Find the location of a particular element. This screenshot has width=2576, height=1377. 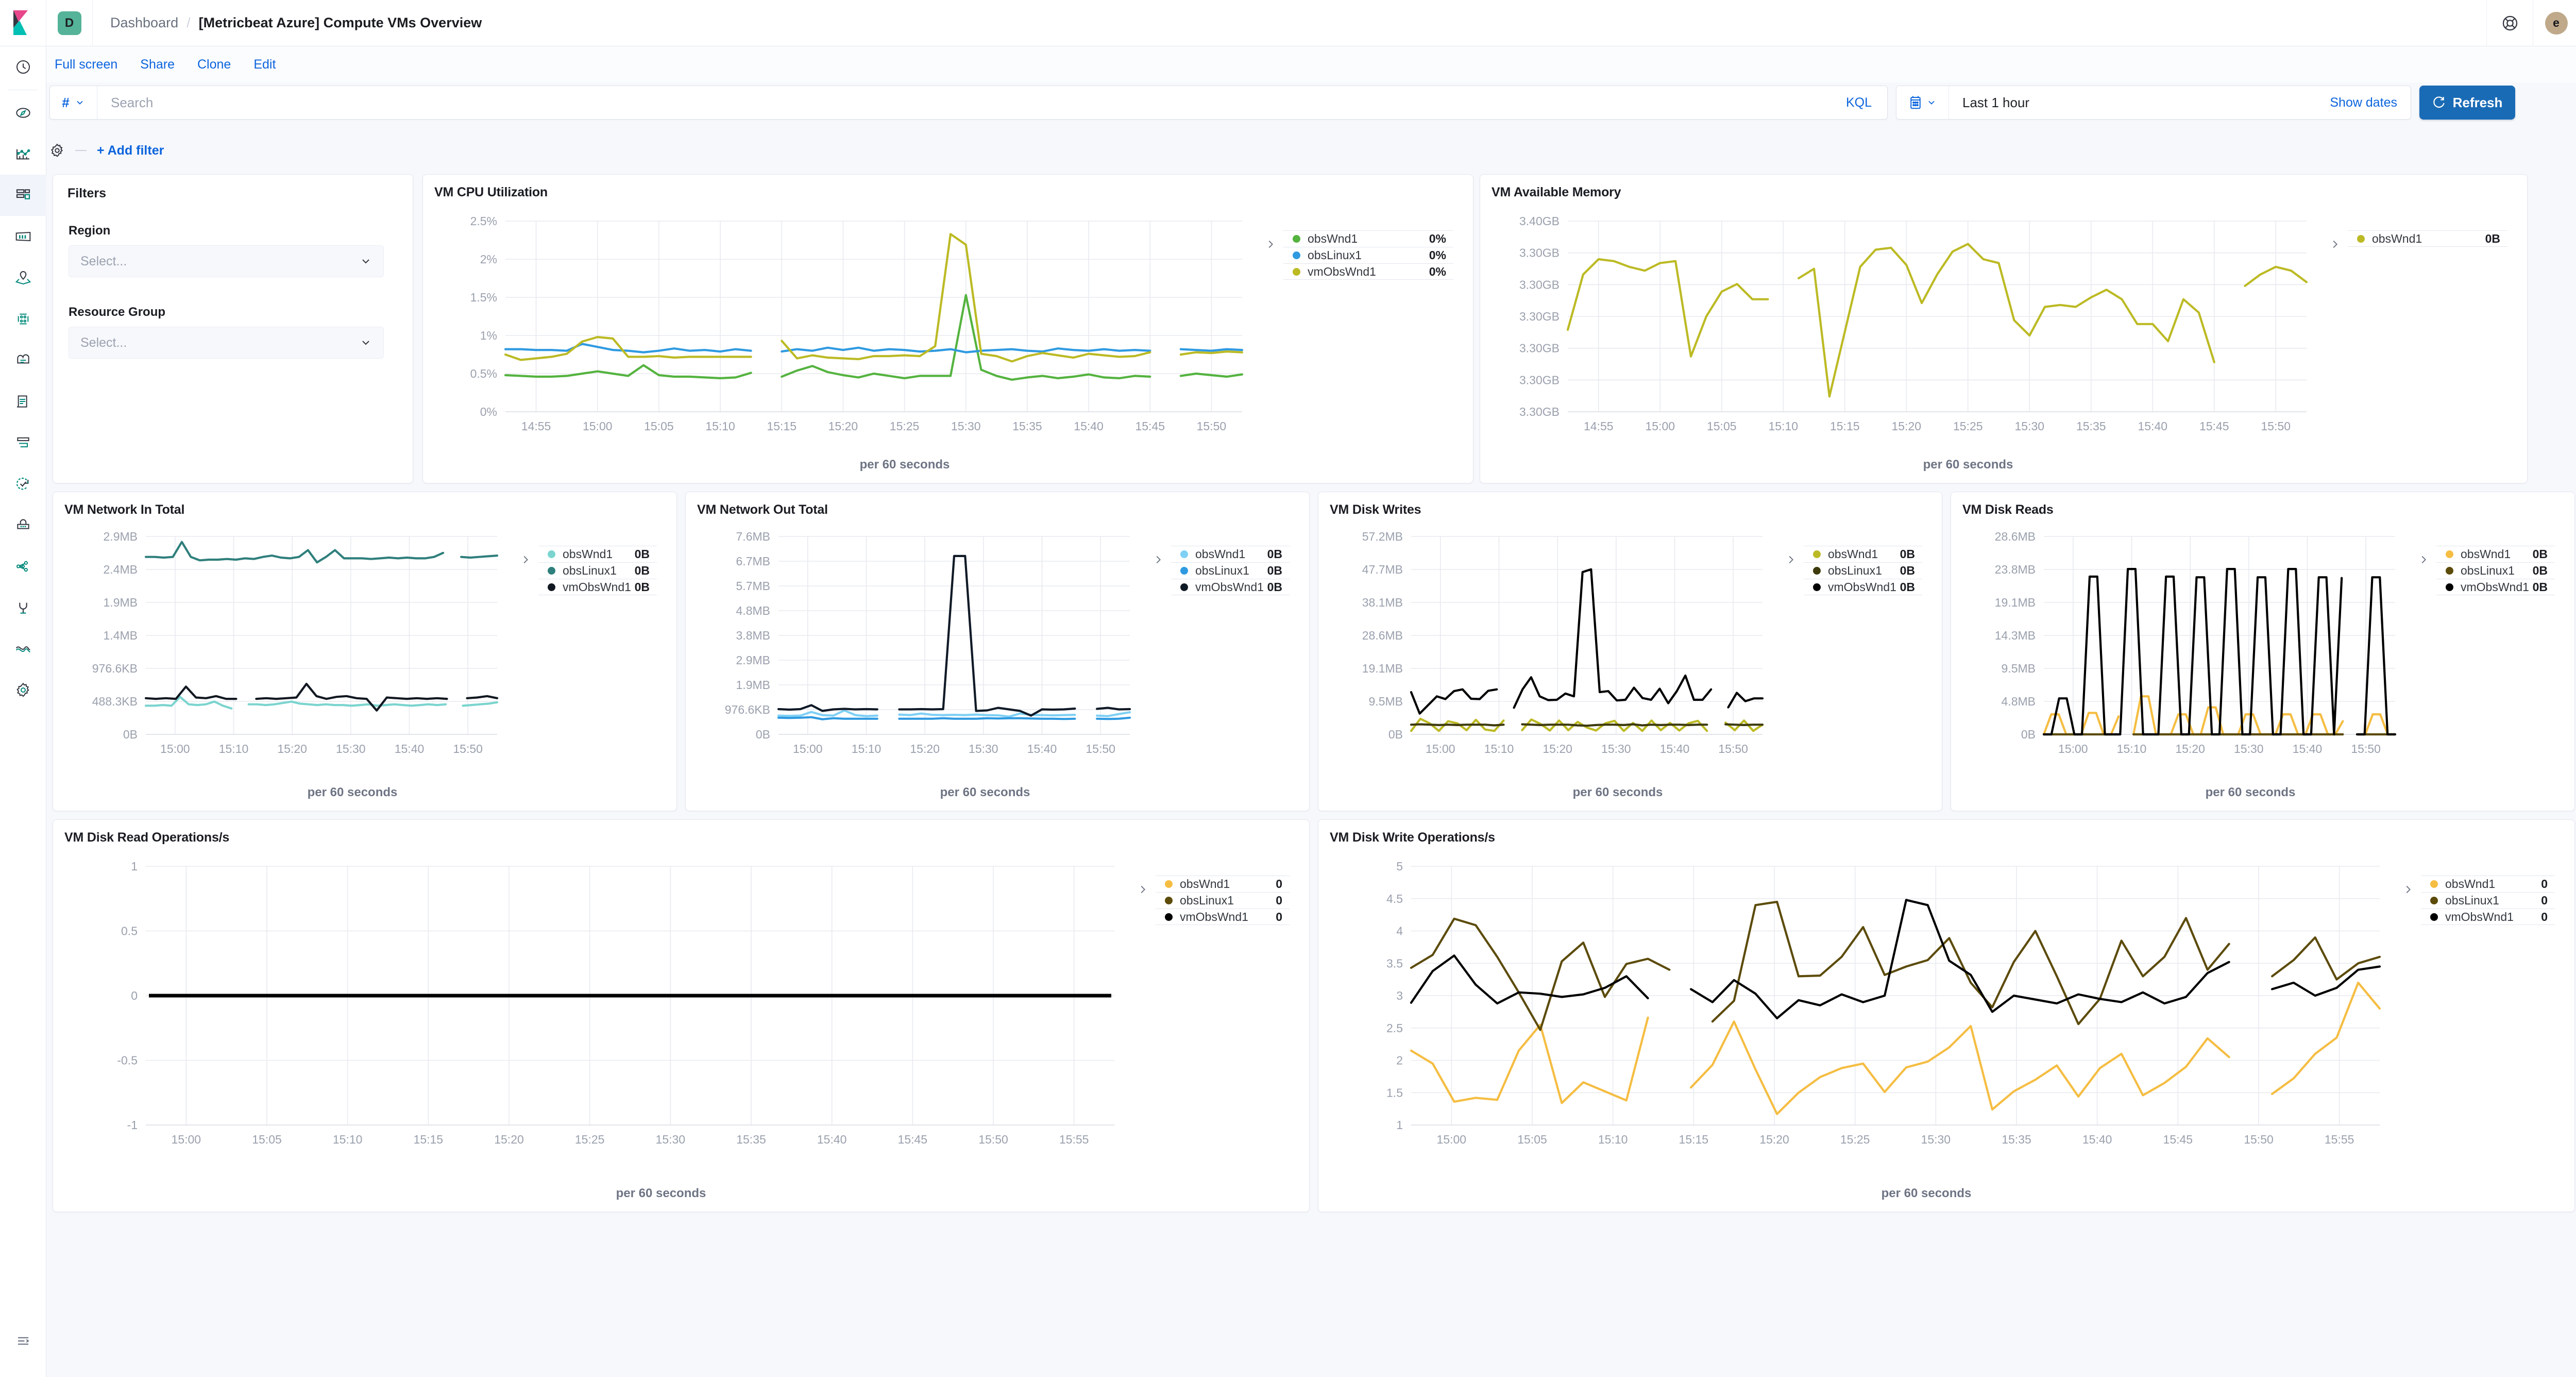

svg-text: 3 is located at coordinates (1399, 995).